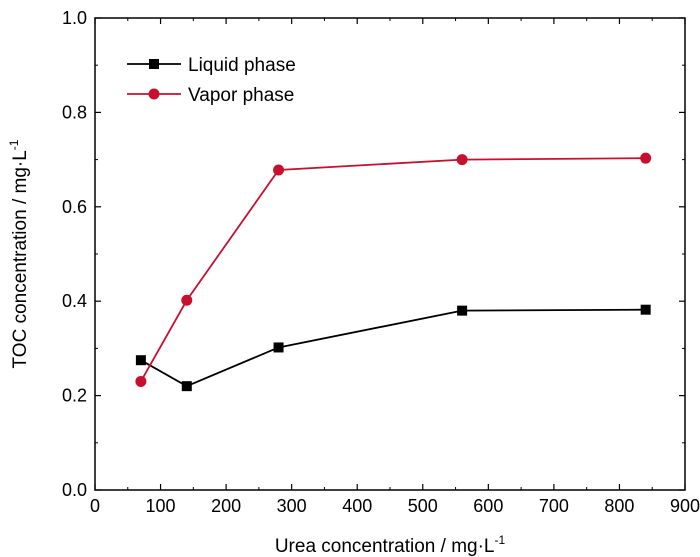 The height and width of the screenshot is (557, 700). What do you see at coordinates (423, 506) in the screenshot?
I see `x-tick-label: 500` at bounding box center [423, 506].